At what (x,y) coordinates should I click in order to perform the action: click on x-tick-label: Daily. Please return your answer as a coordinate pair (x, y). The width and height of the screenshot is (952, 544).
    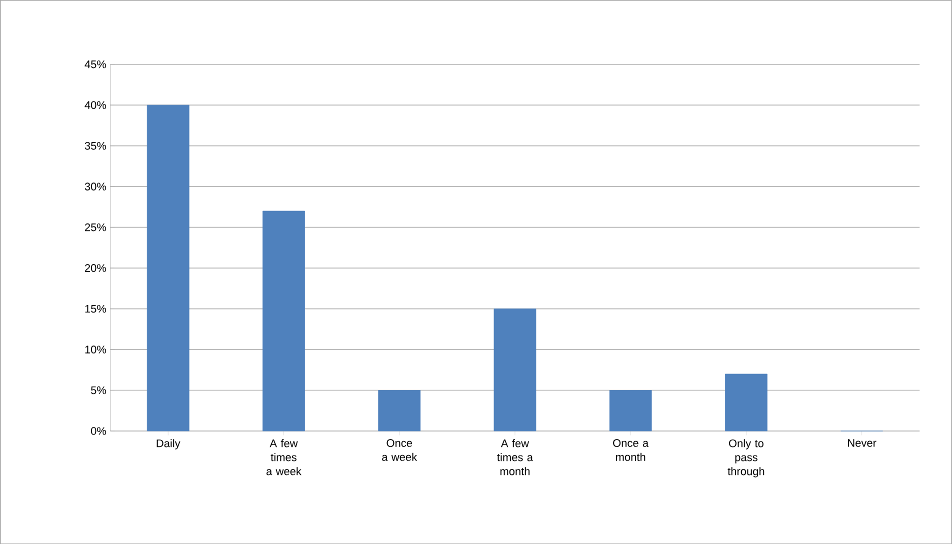
    Looking at the image, I should click on (168, 444).